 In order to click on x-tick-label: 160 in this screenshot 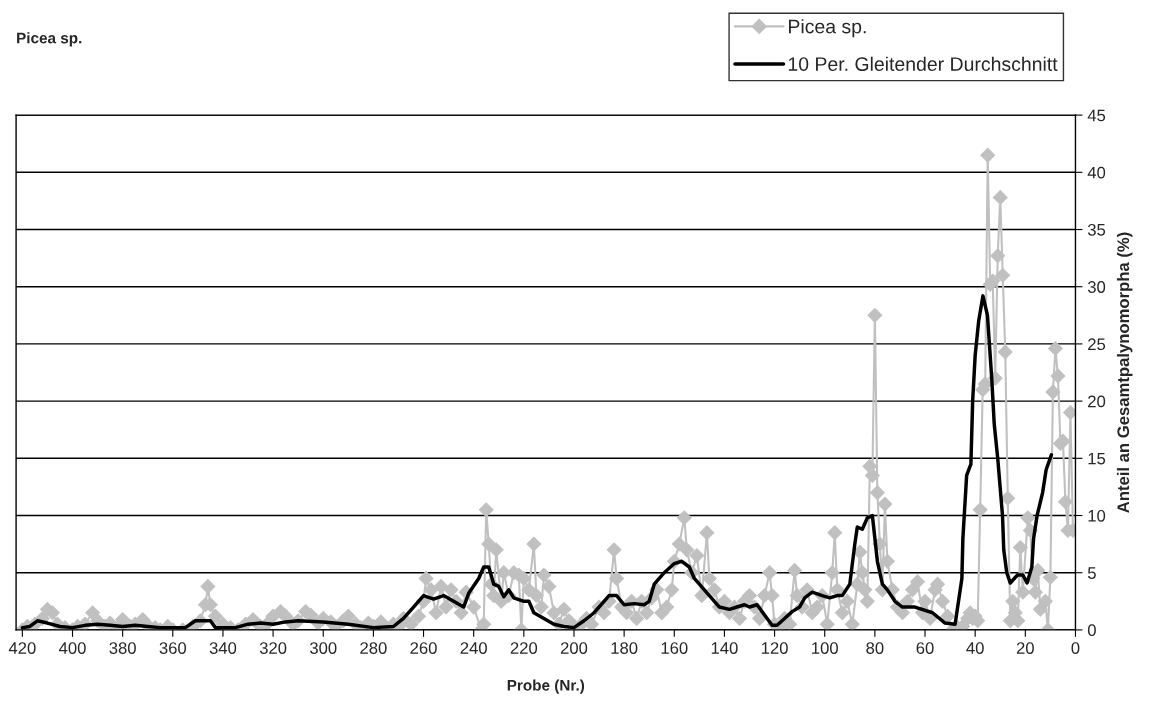, I will do `click(674, 648)`.